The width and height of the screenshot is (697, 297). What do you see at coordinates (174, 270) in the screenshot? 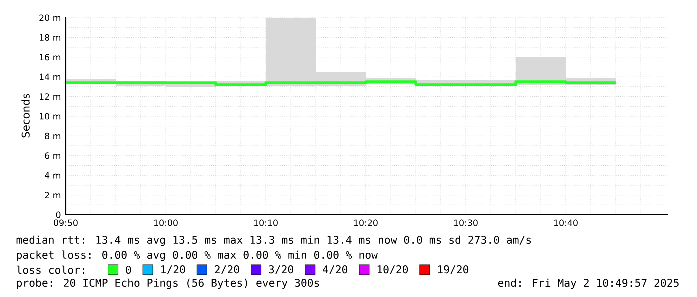
I see `legend-label: 1/20` at bounding box center [174, 270].